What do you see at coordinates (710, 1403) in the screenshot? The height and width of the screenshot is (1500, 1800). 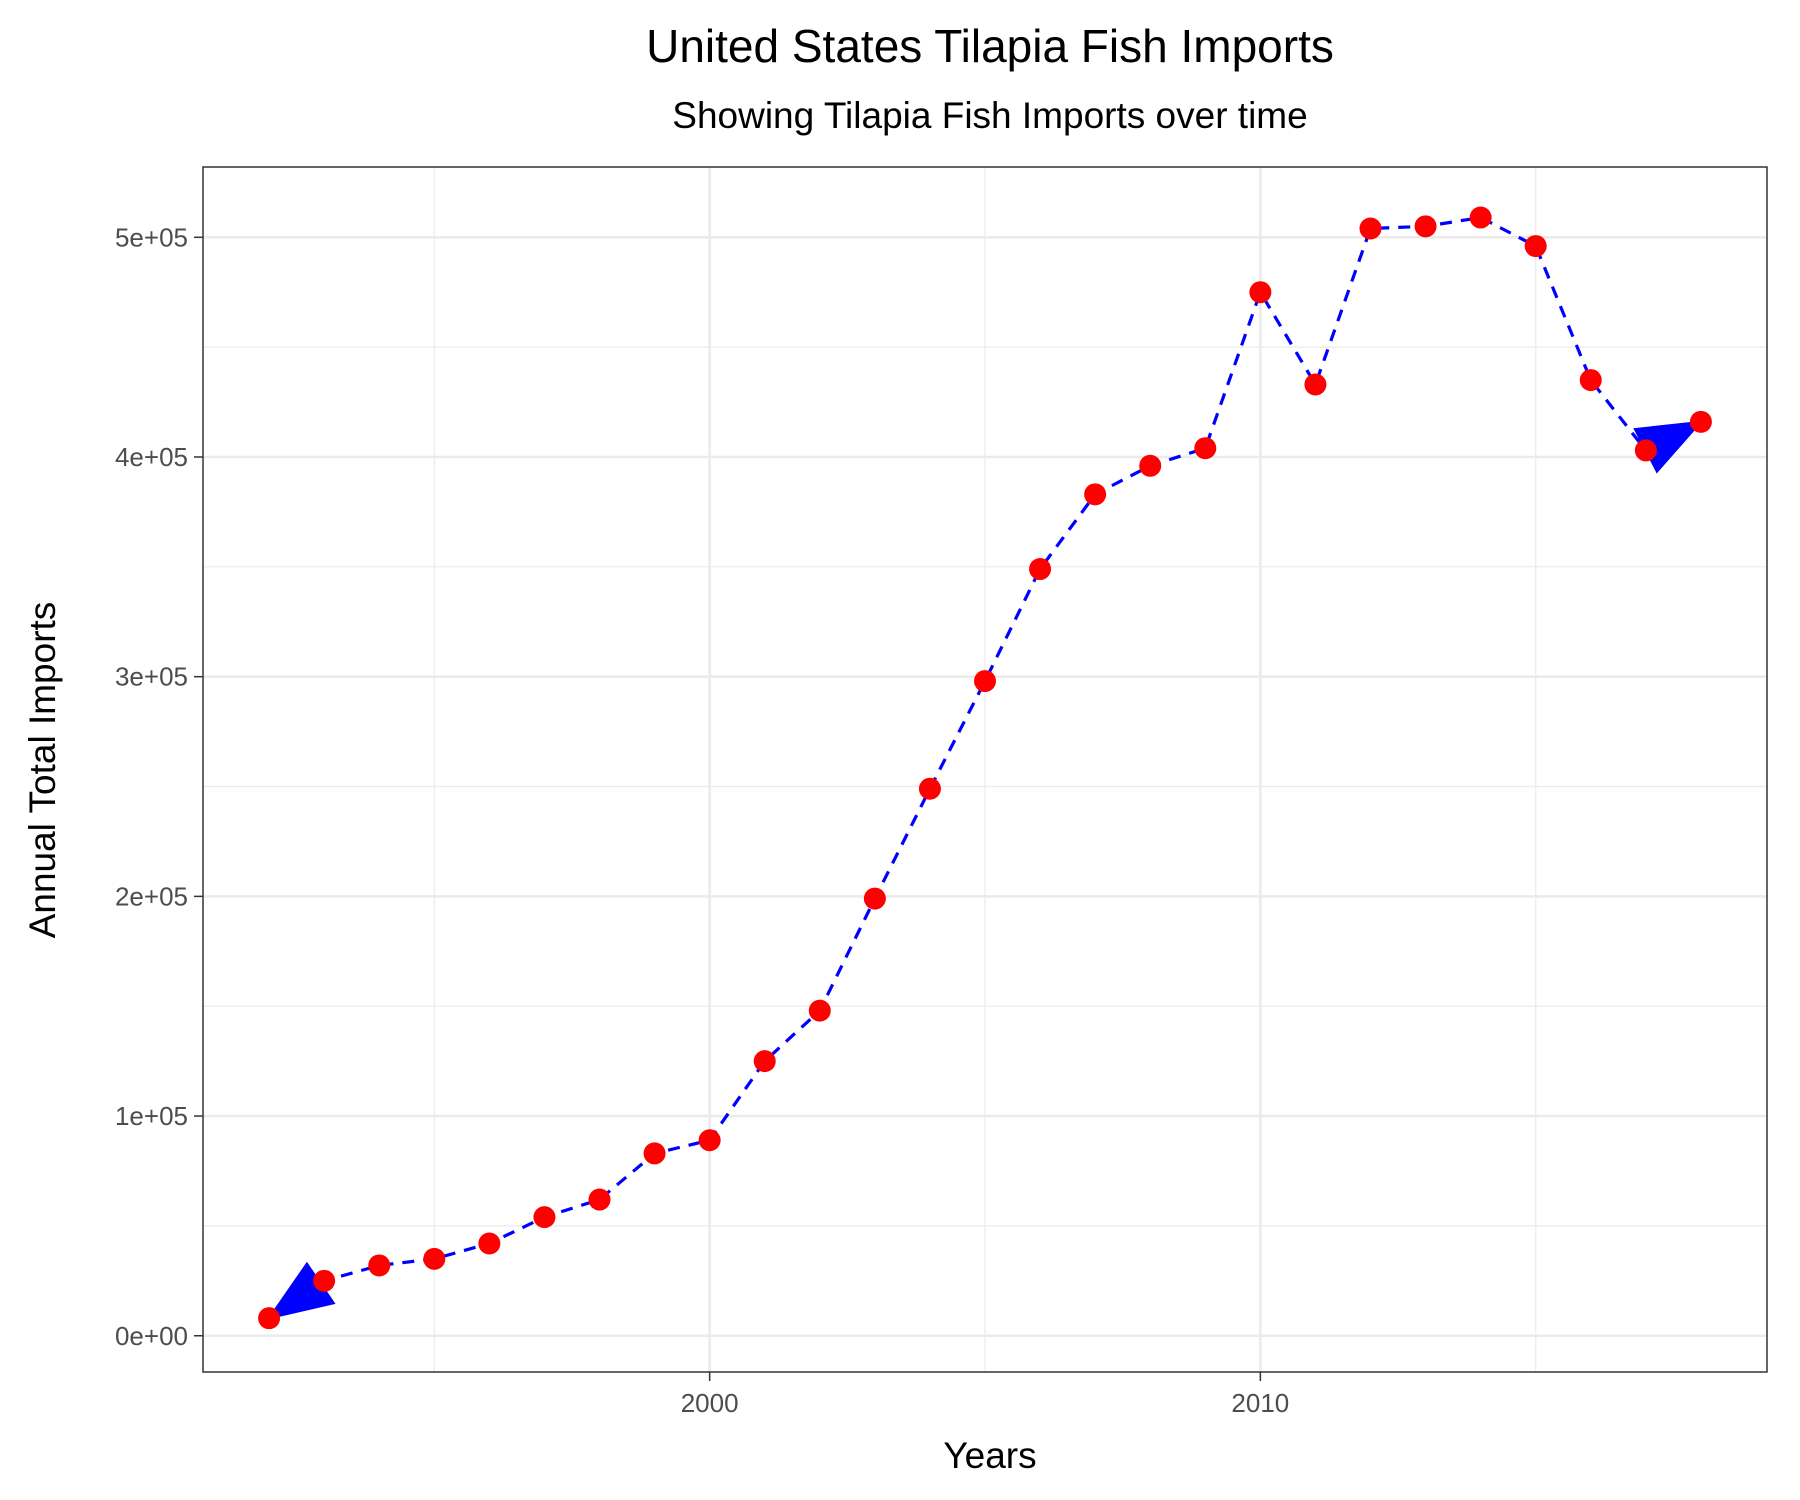 I see `x-tick-label: 2000` at bounding box center [710, 1403].